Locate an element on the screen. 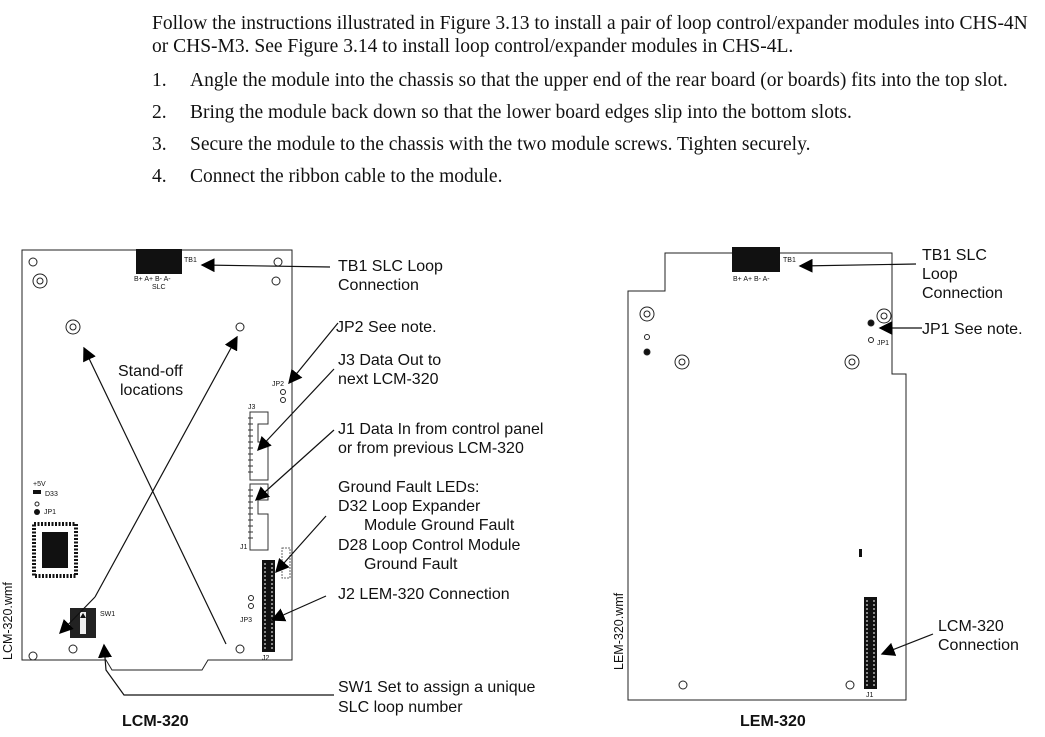  lcm-jp3-jumper: JP3 is located at coordinates (247, 609).